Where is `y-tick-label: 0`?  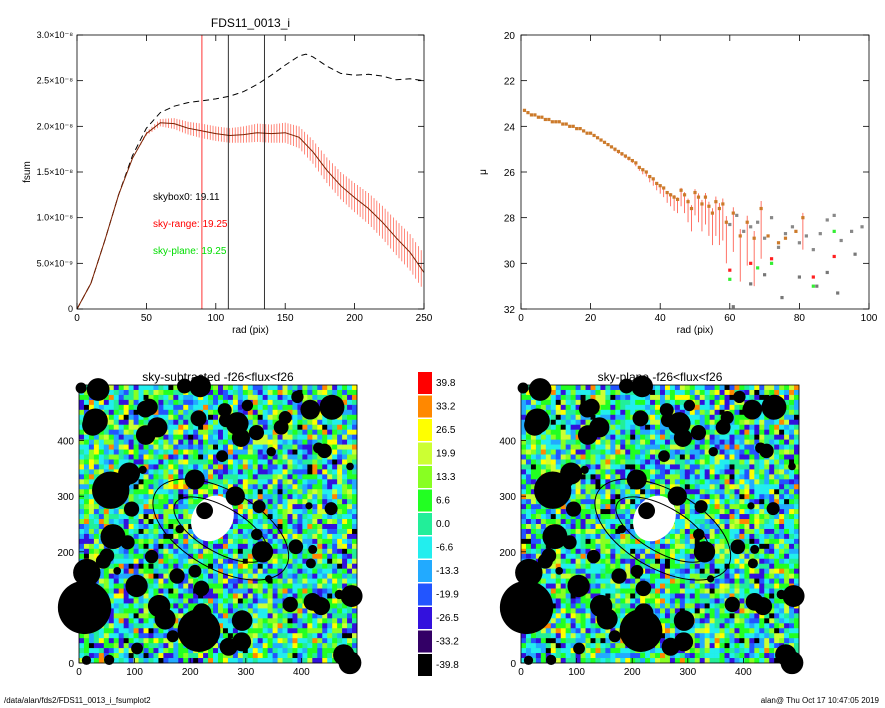
y-tick-label: 0 is located at coordinates (71, 664).